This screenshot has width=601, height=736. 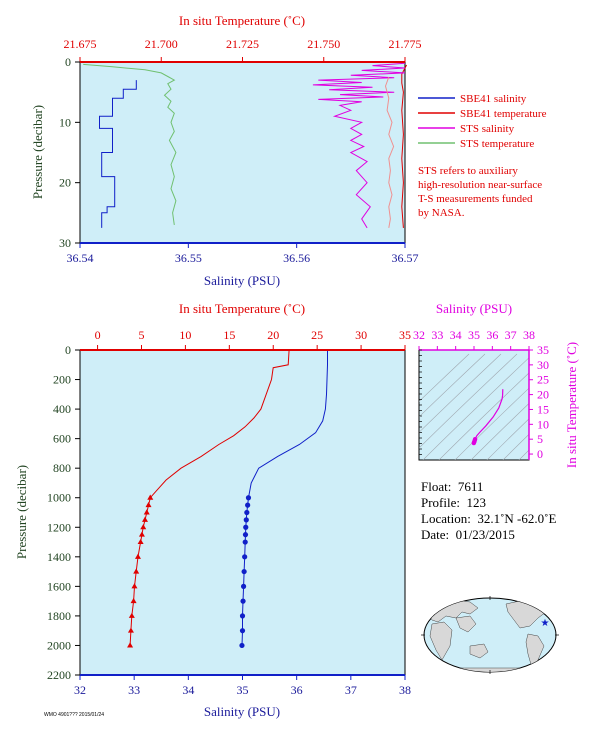 I want to click on near-surface-y-tick-label: 10, so click(x=65, y=122).